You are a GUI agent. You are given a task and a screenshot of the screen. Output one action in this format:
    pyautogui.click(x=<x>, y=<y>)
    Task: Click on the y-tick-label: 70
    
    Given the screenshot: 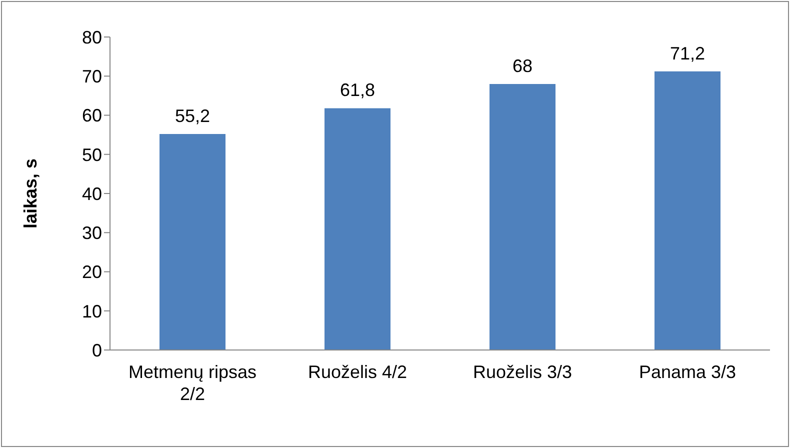 What is the action you would take?
    pyautogui.click(x=92, y=76)
    